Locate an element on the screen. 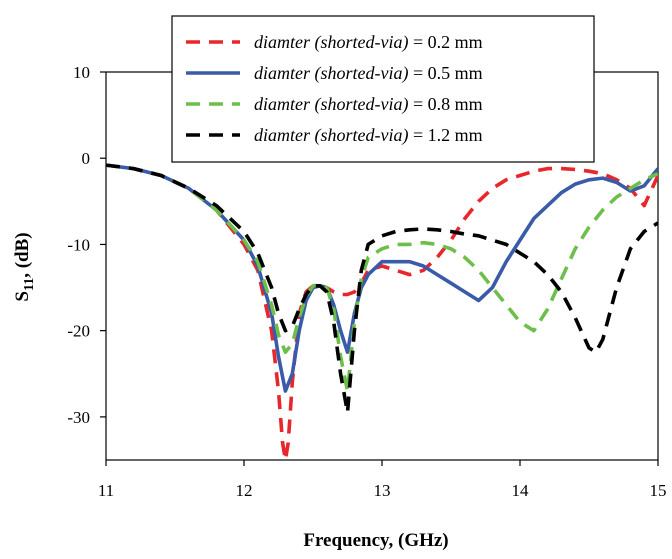 The height and width of the screenshot is (559, 672). legend-label: diamter (shorted-via) = 0.8 mm is located at coordinates (368, 104).